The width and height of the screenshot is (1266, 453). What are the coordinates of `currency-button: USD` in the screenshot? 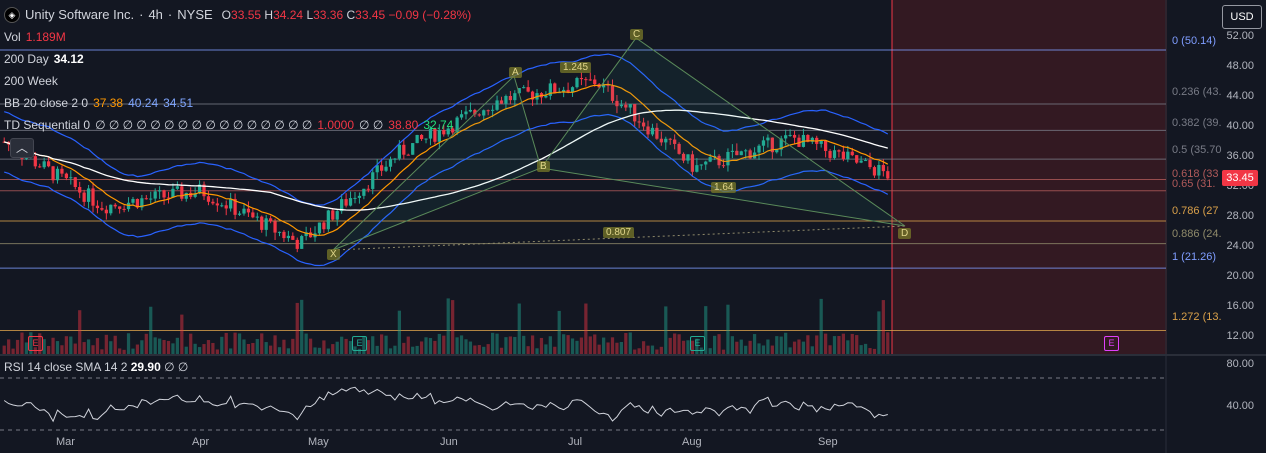 It's located at (1242, 17).